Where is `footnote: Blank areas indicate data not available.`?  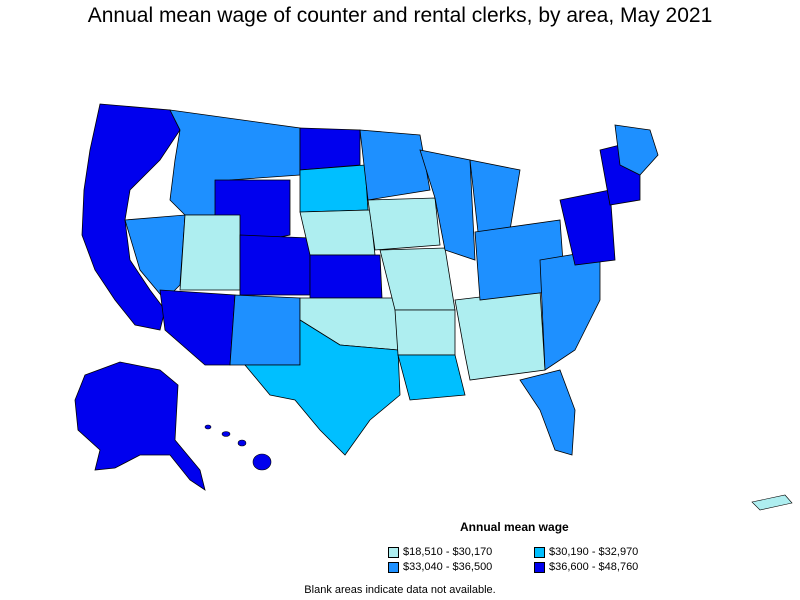
footnote: Blank areas indicate data not available. is located at coordinates (400, 590).